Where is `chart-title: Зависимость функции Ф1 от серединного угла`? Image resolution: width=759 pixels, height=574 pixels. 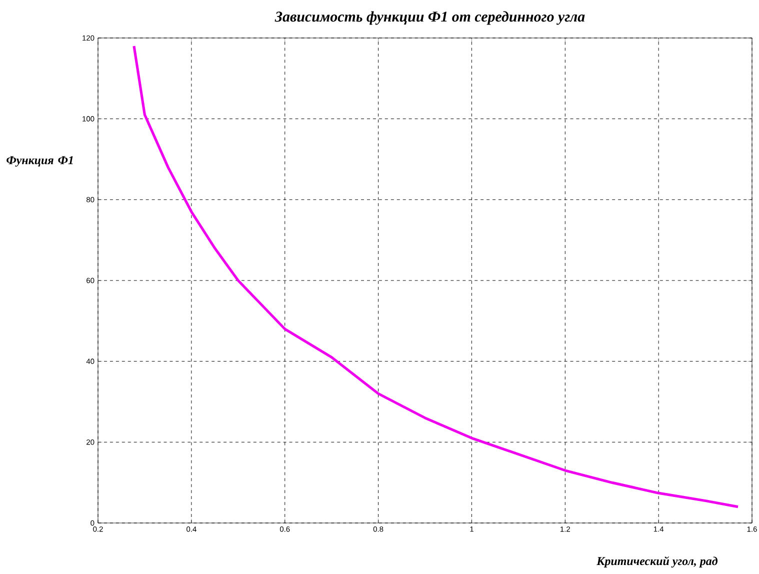 chart-title: Зависимость функции Ф1 от серединного угла is located at coordinates (429, 18).